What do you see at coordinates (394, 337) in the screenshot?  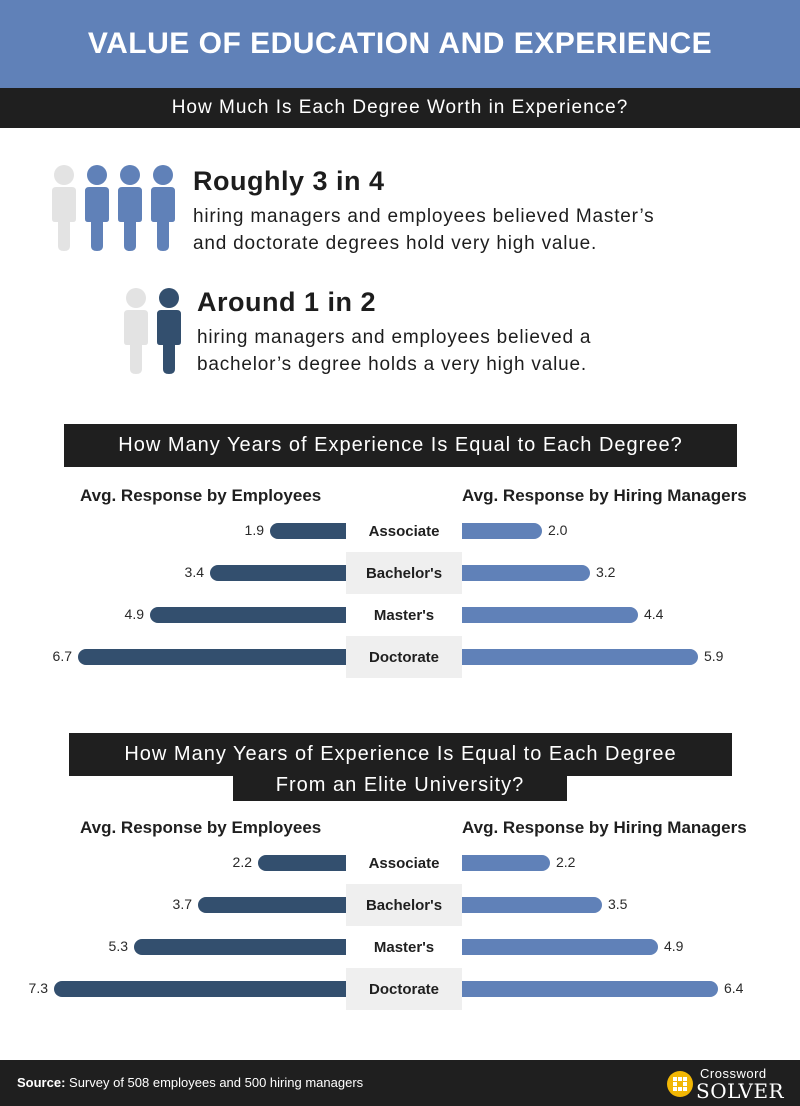 I see `stat-description-line: hiring managers and employees believed a` at bounding box center [394, 337].